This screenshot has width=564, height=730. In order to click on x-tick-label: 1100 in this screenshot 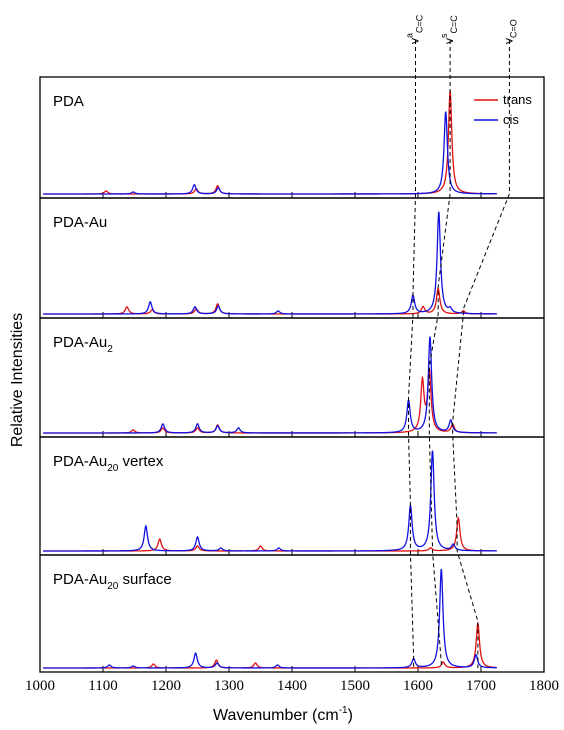, I will do `click(102, 686)`.